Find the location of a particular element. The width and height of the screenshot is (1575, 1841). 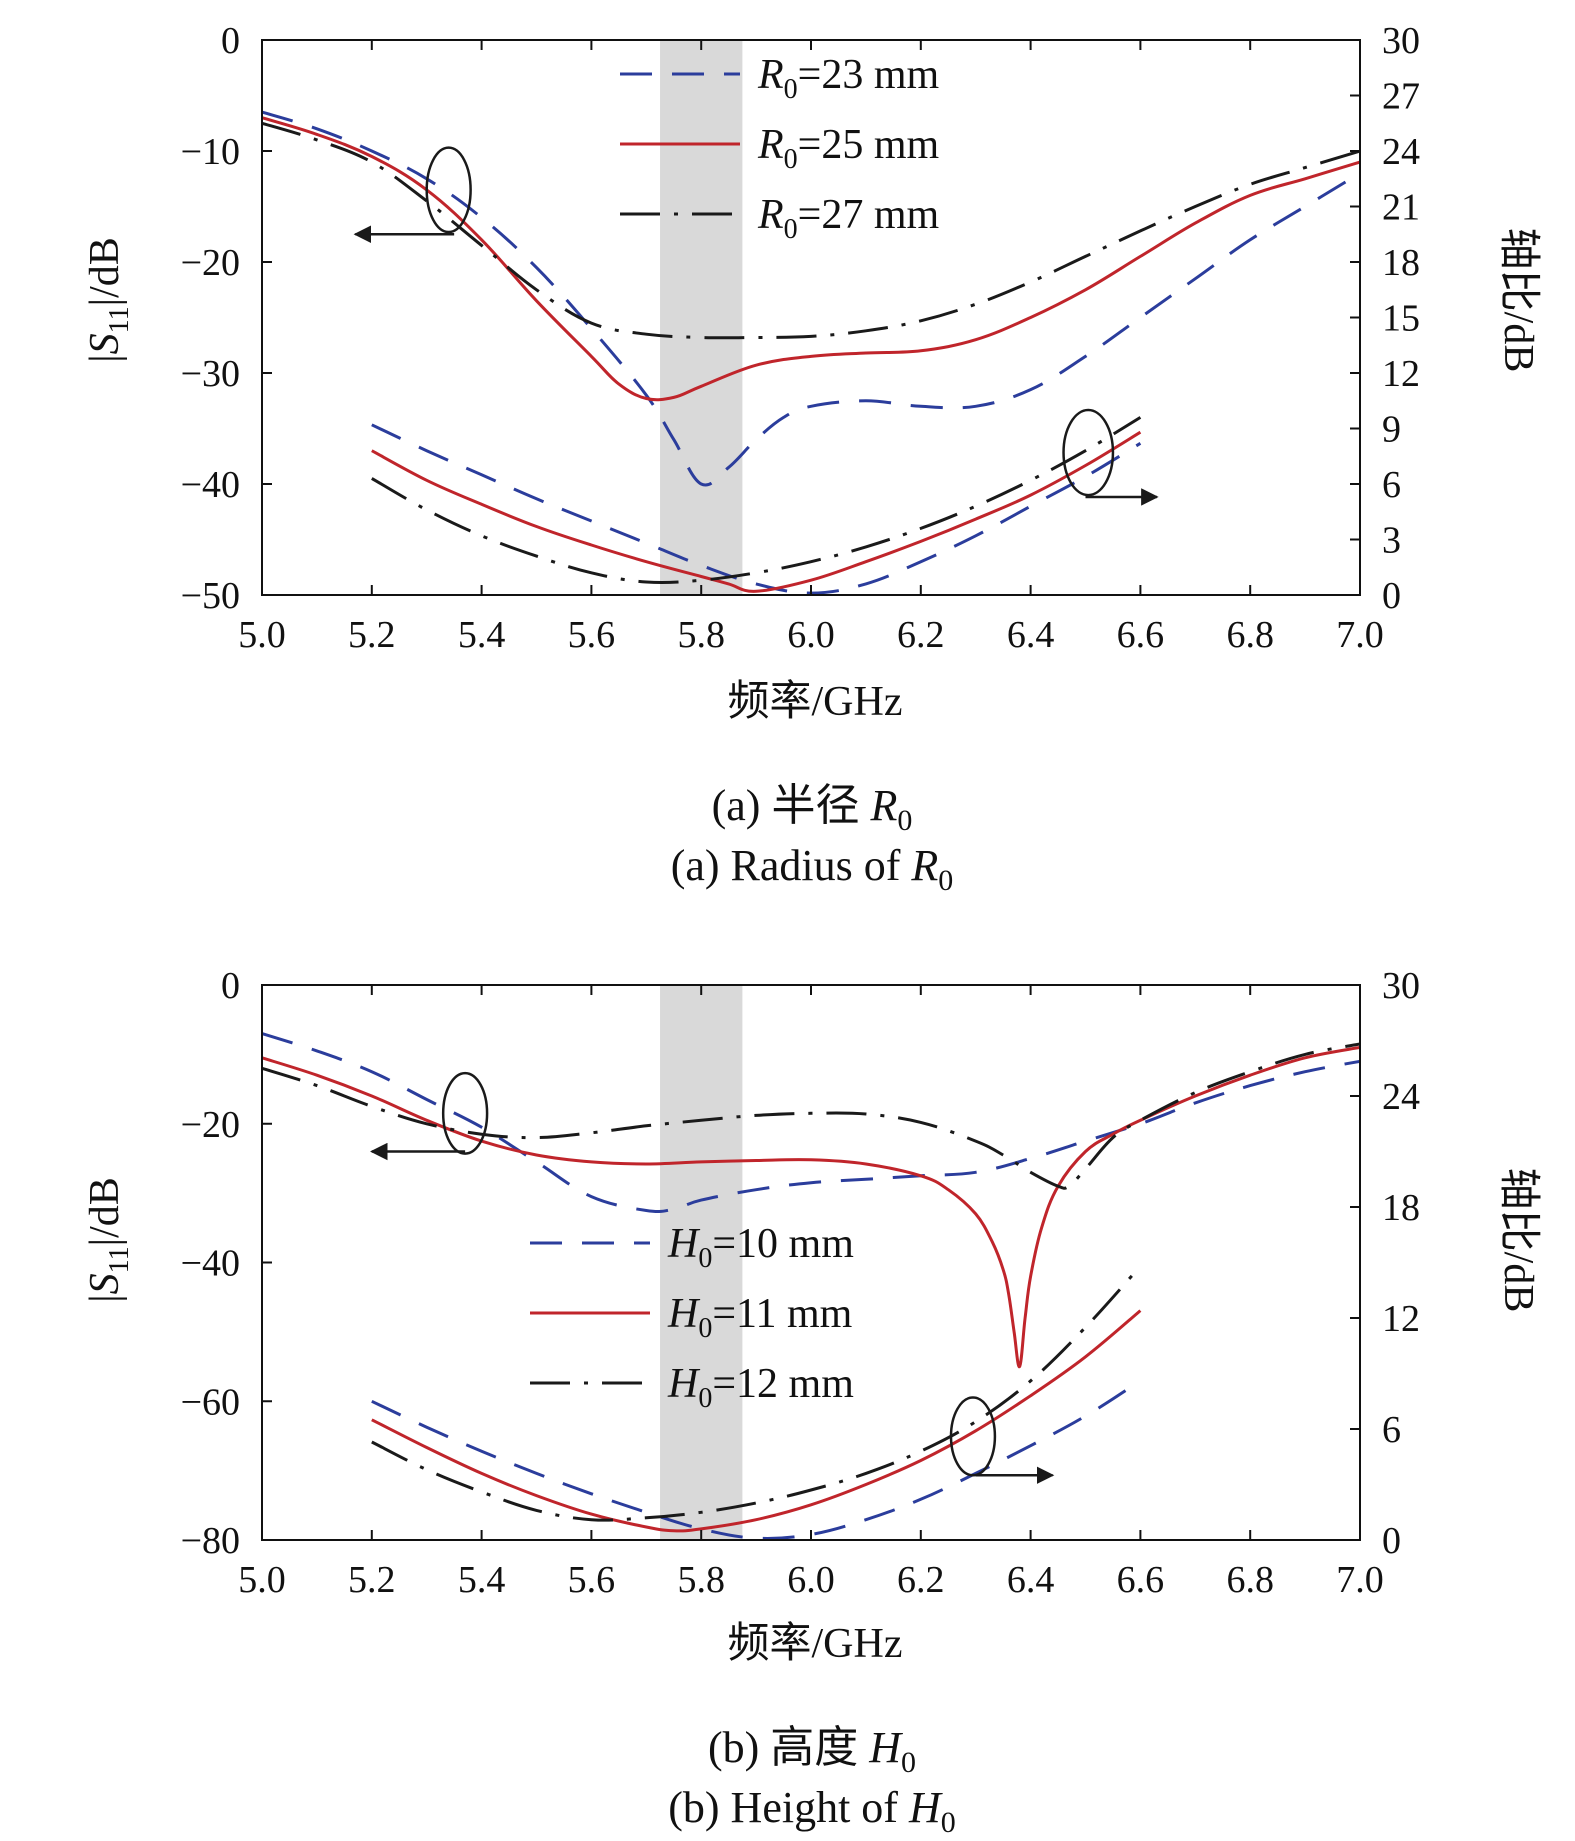

caption-en: (b) Height of H0 is located at coordinates (812, 1811).